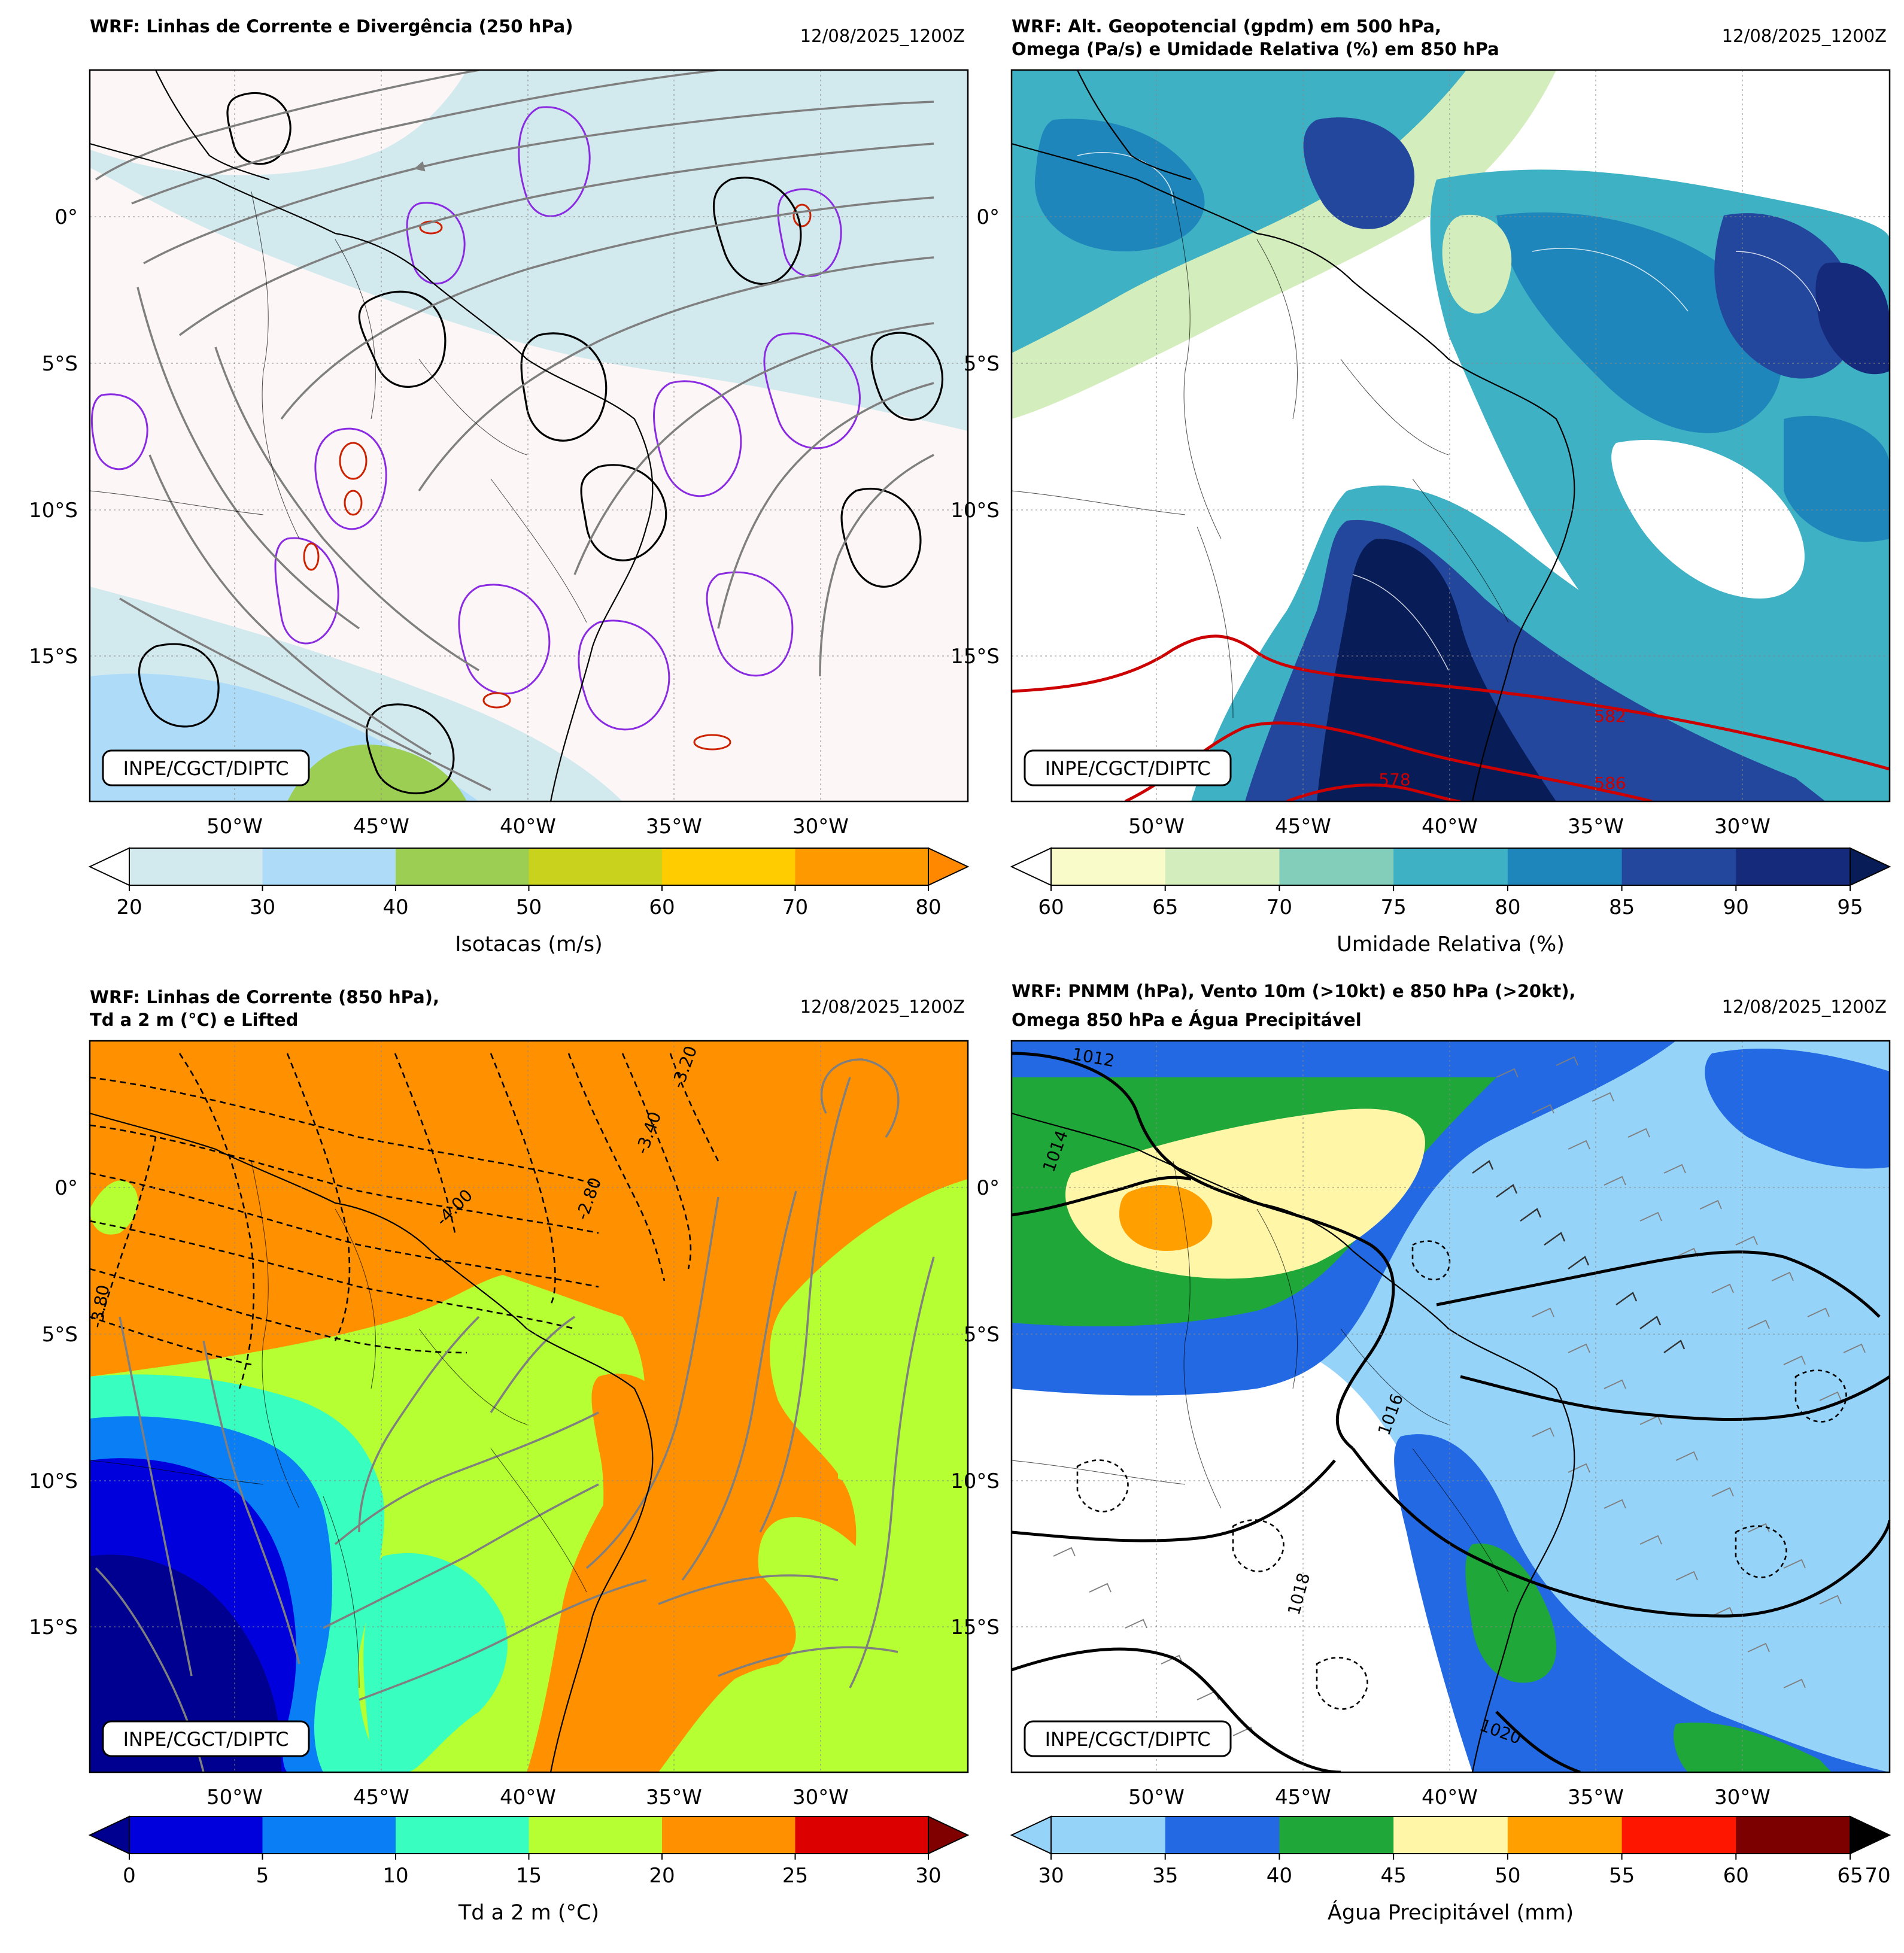  Describe the element at coordinates (529, 944) in the screenshot. I see `colorbar-label: Isotacas (m/s)` at that location.